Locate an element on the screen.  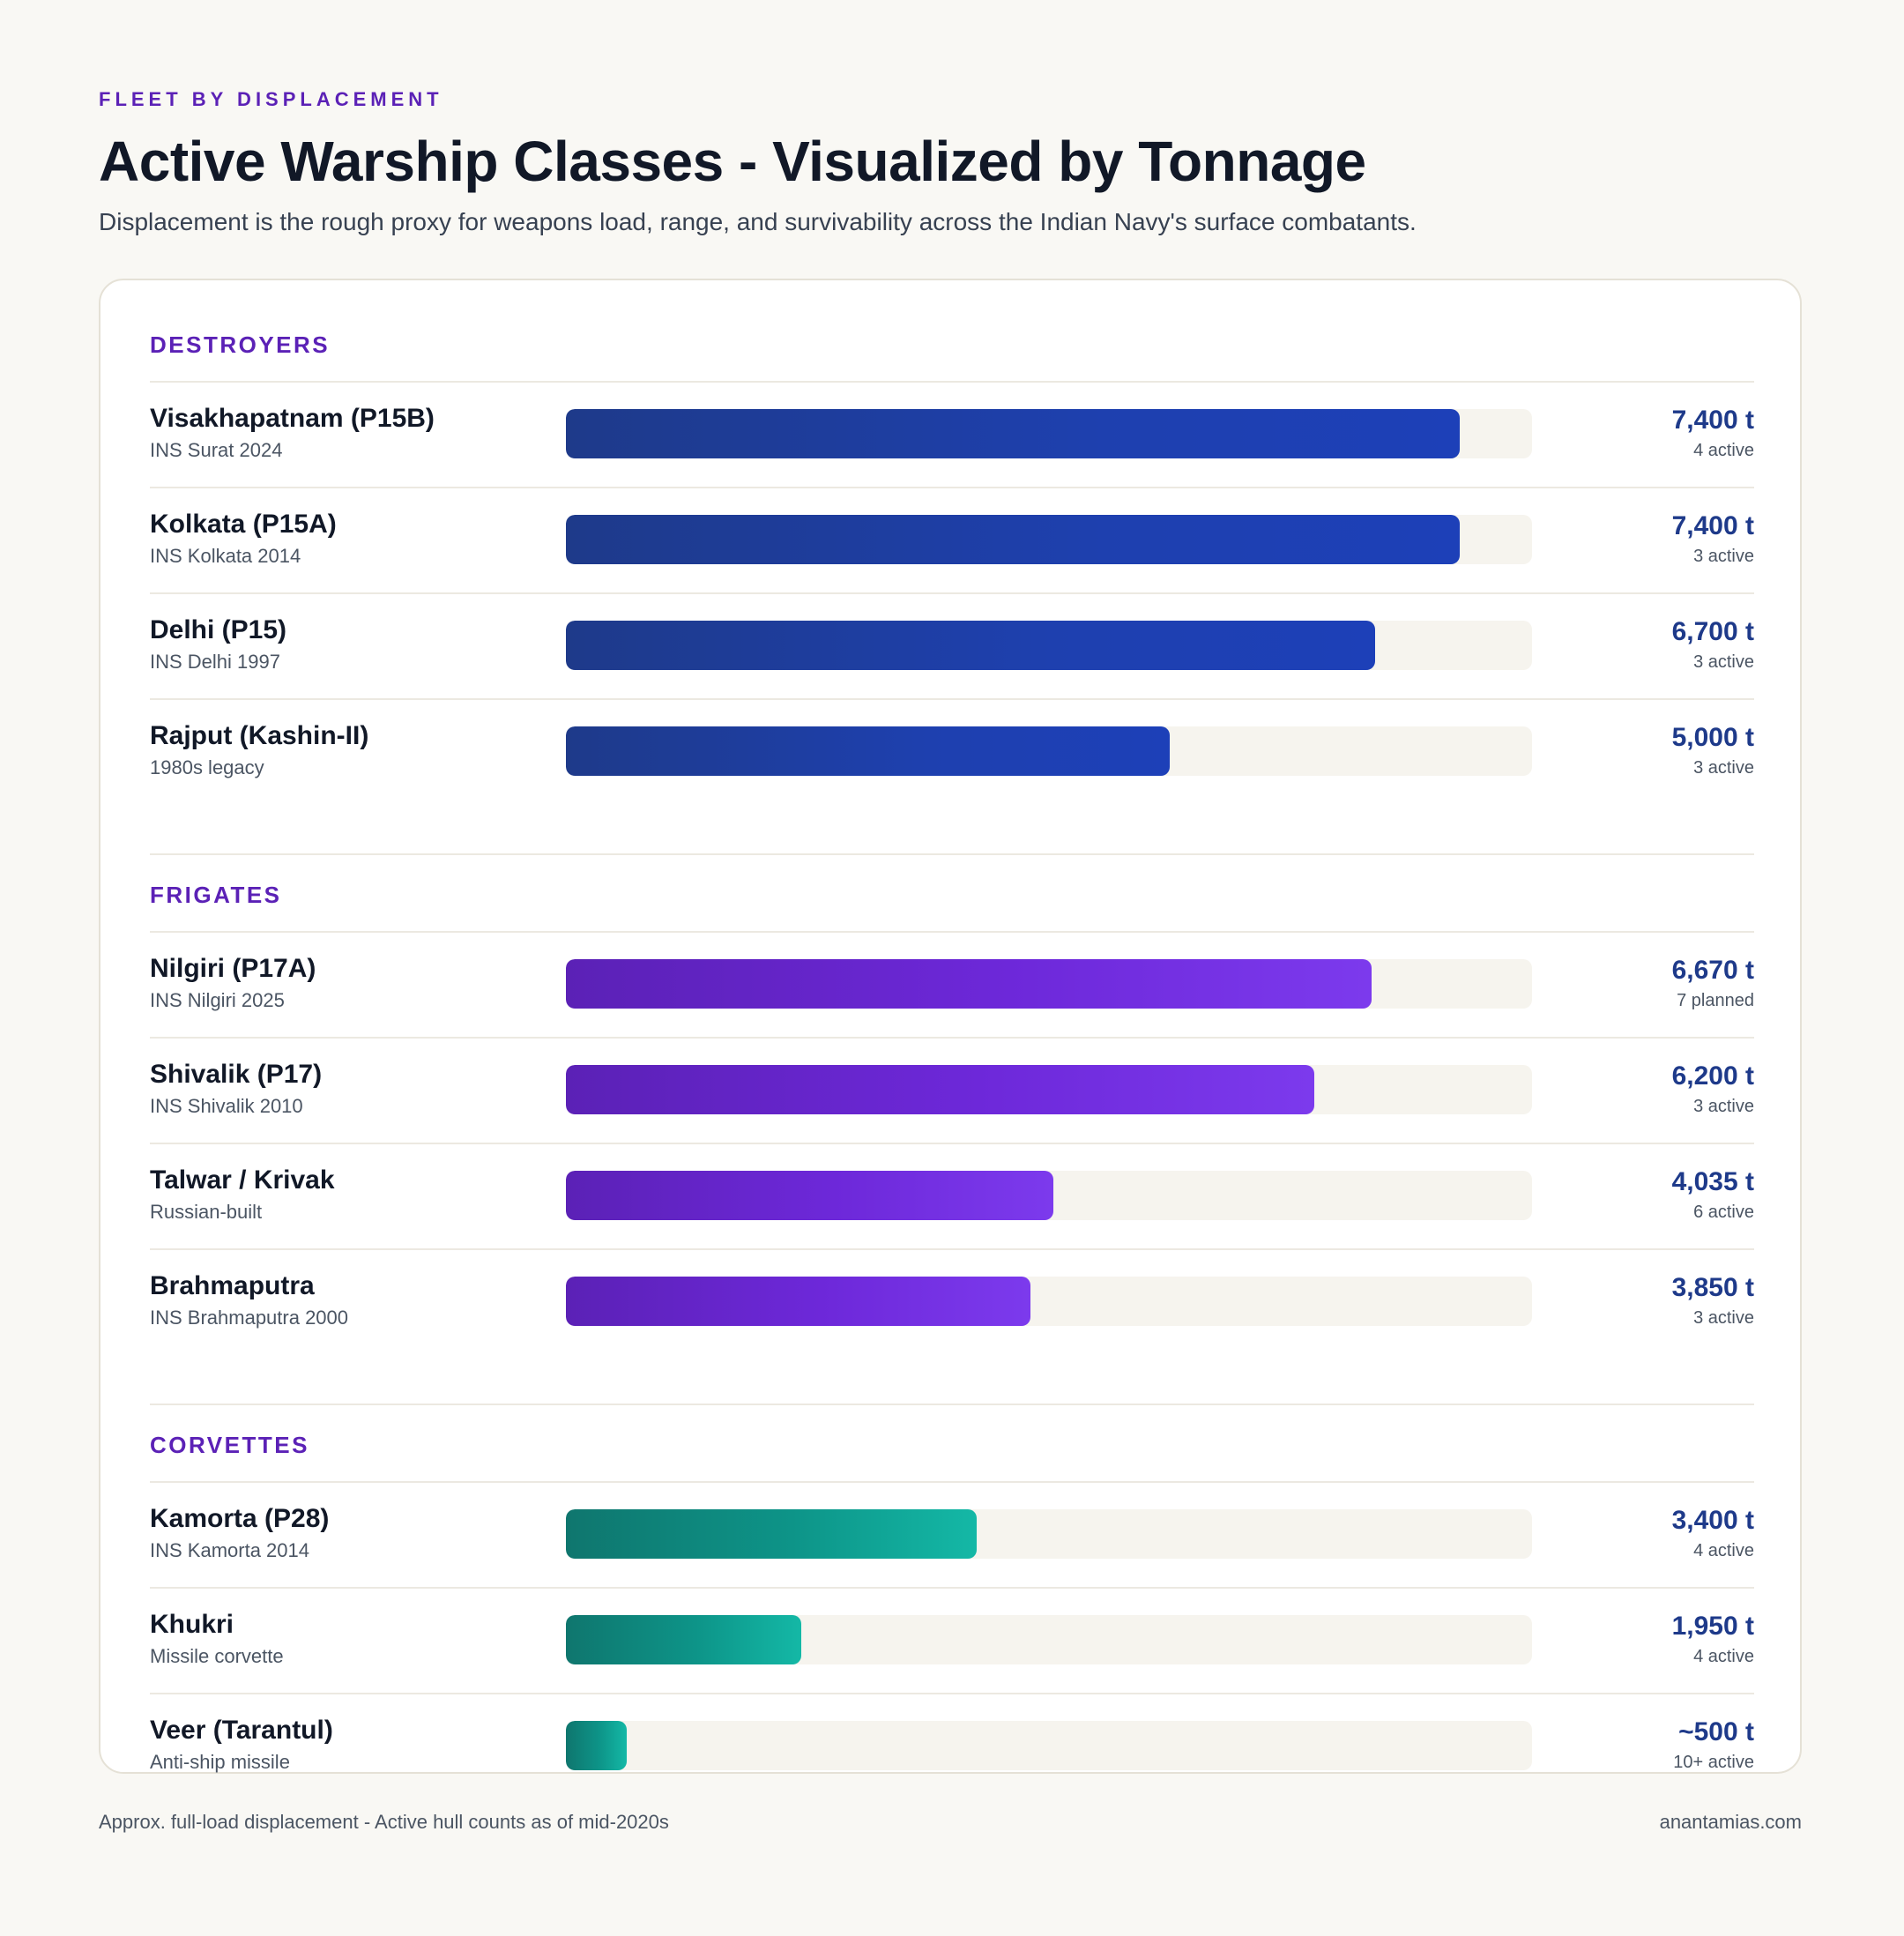
class-subtitle: INS Nilgiri 2025 is located at coordinates (217, 1000).